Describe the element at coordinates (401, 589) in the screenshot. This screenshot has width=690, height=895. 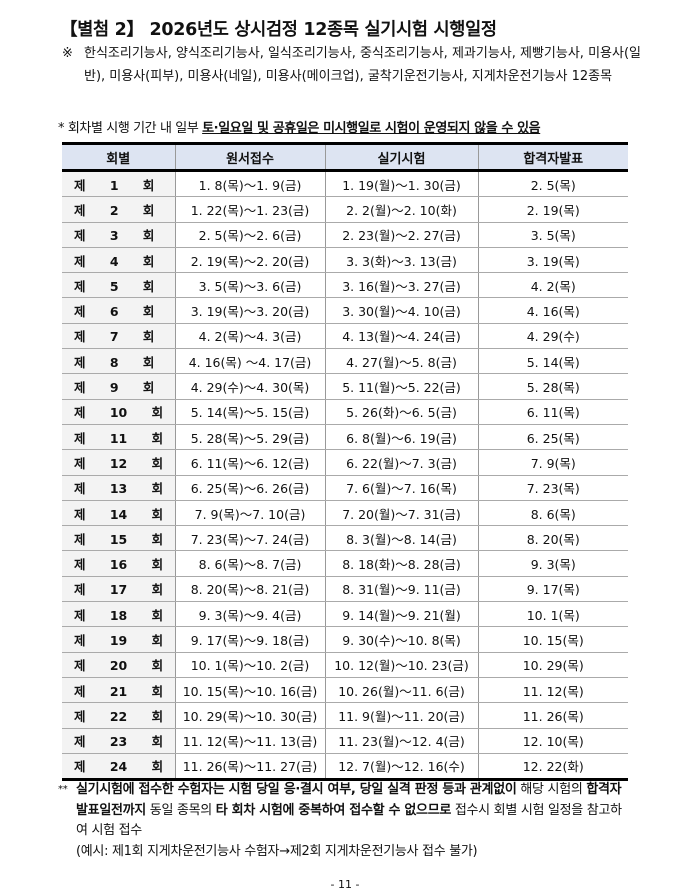
I see `cell-exam-period: 8. 31(월)～9. 11(금)` at that location.